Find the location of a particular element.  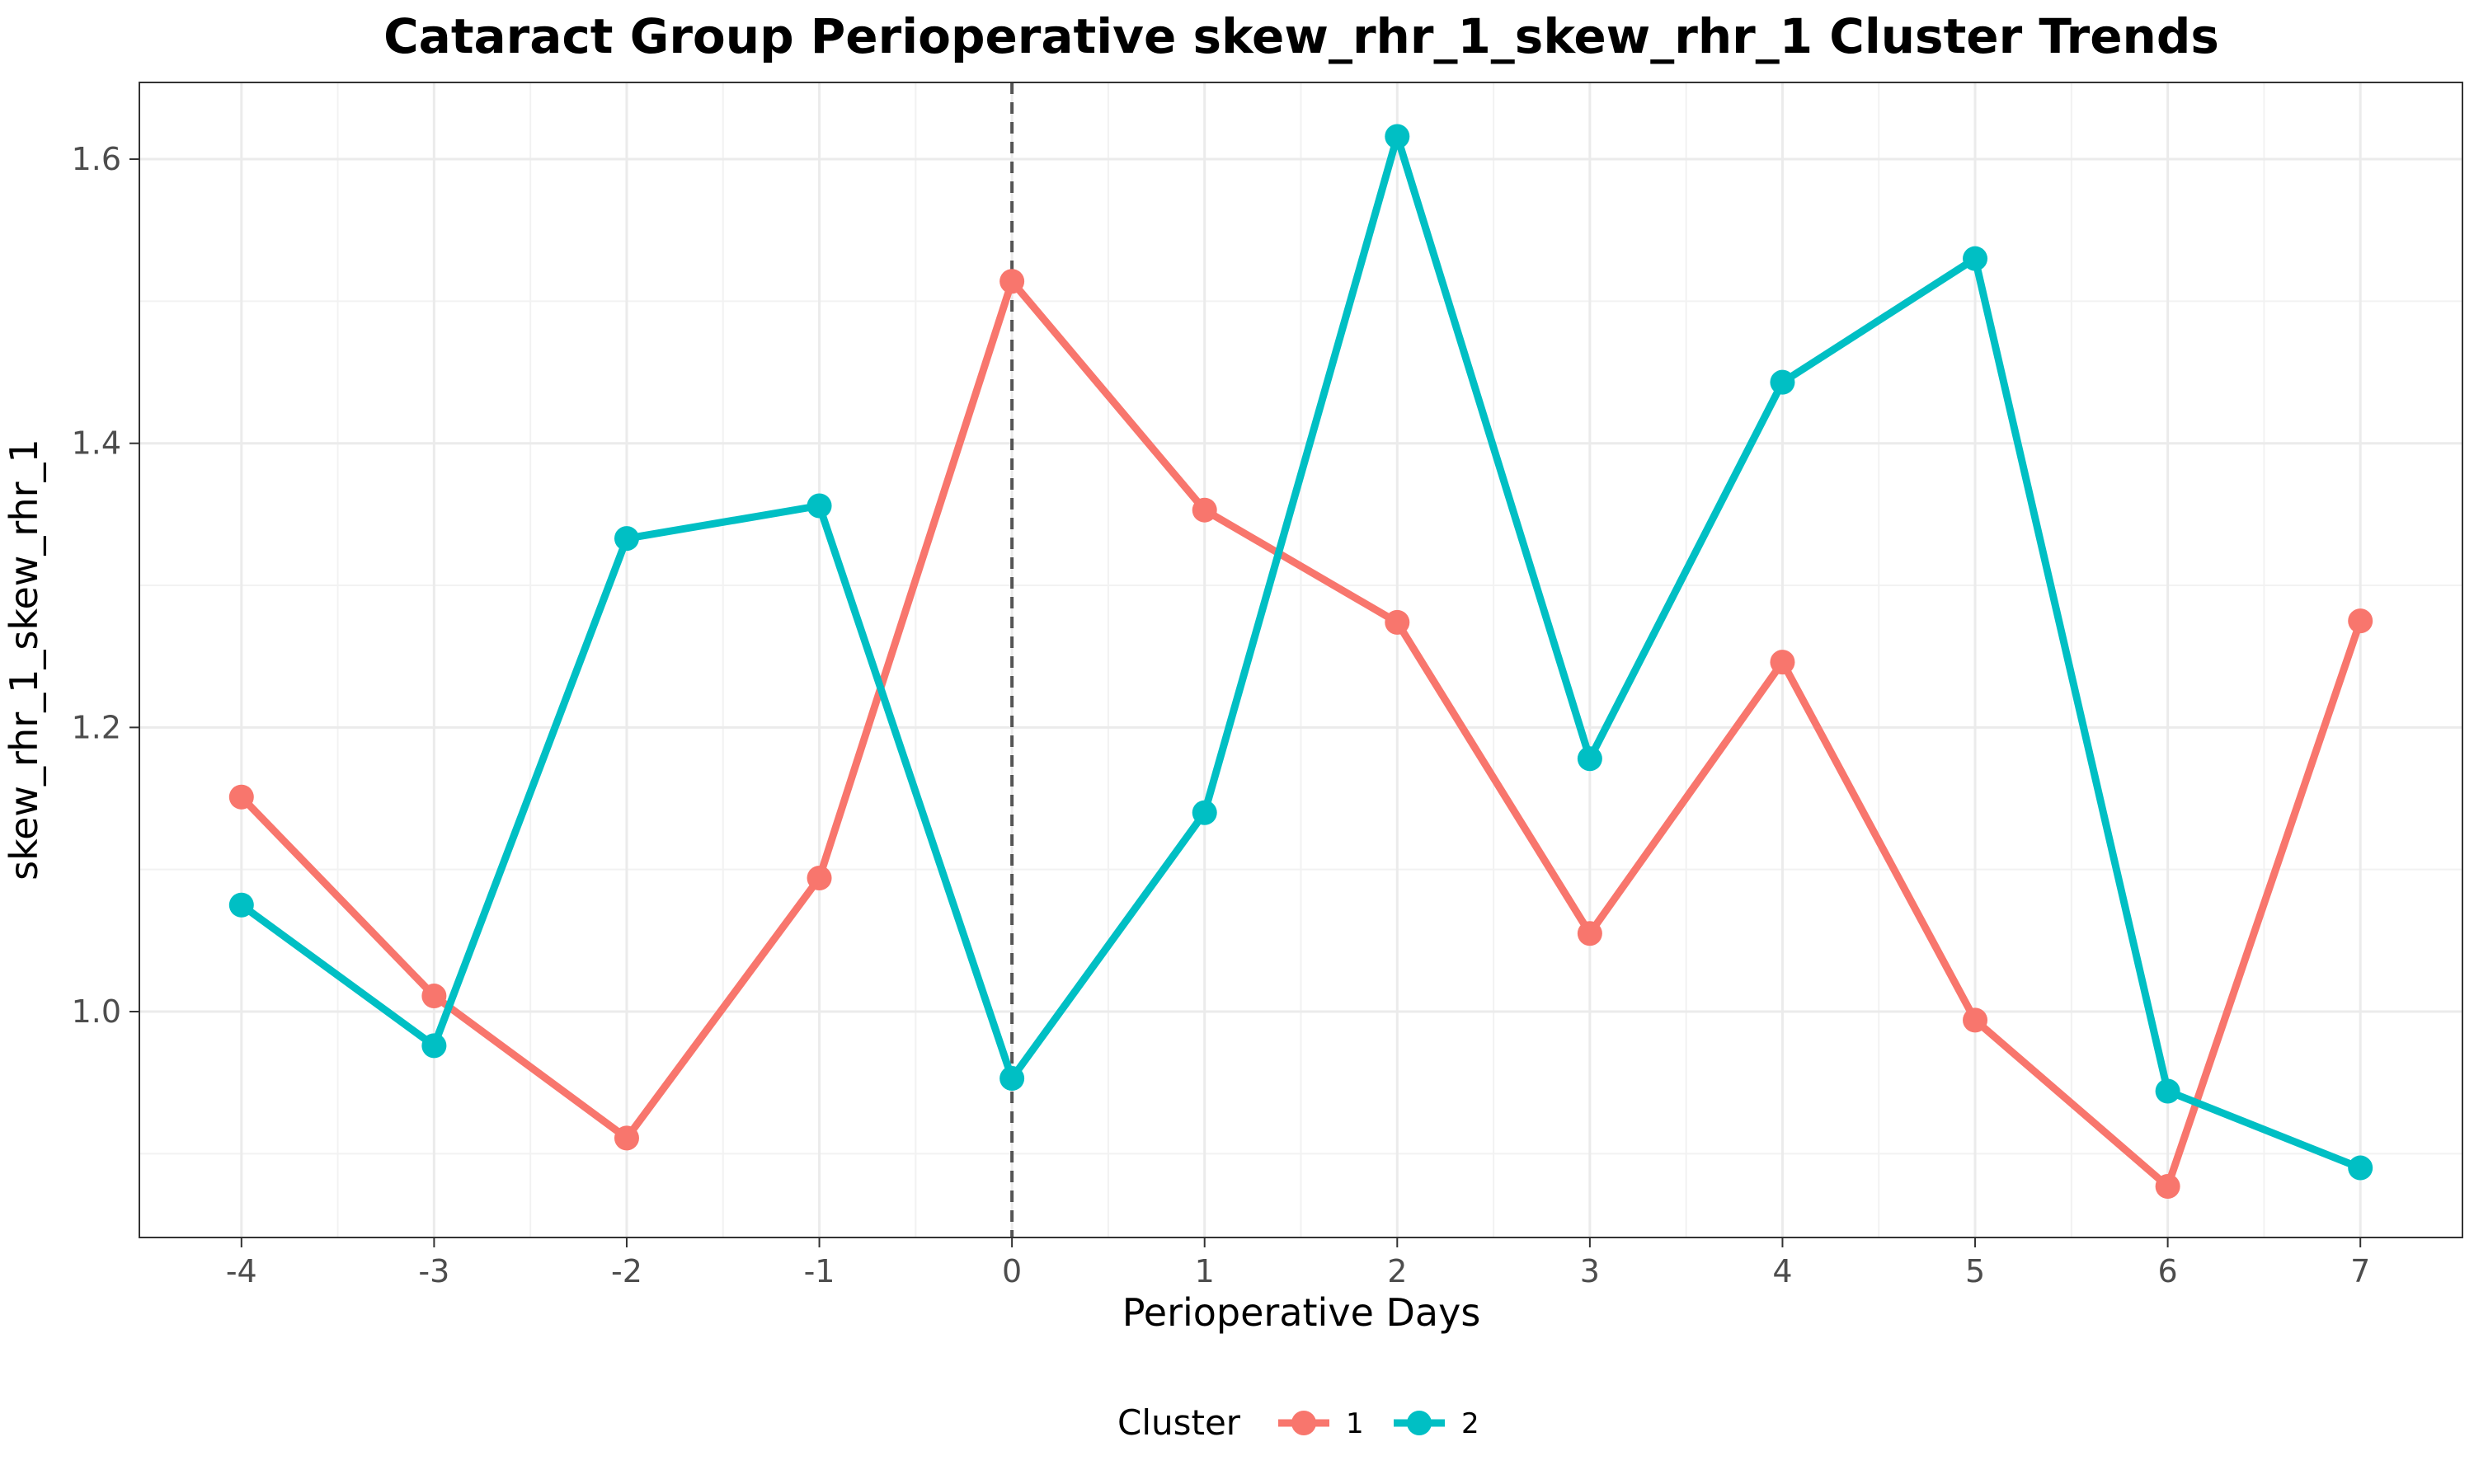

legend-title: Cluster is located at coordinates (1179, 1422).